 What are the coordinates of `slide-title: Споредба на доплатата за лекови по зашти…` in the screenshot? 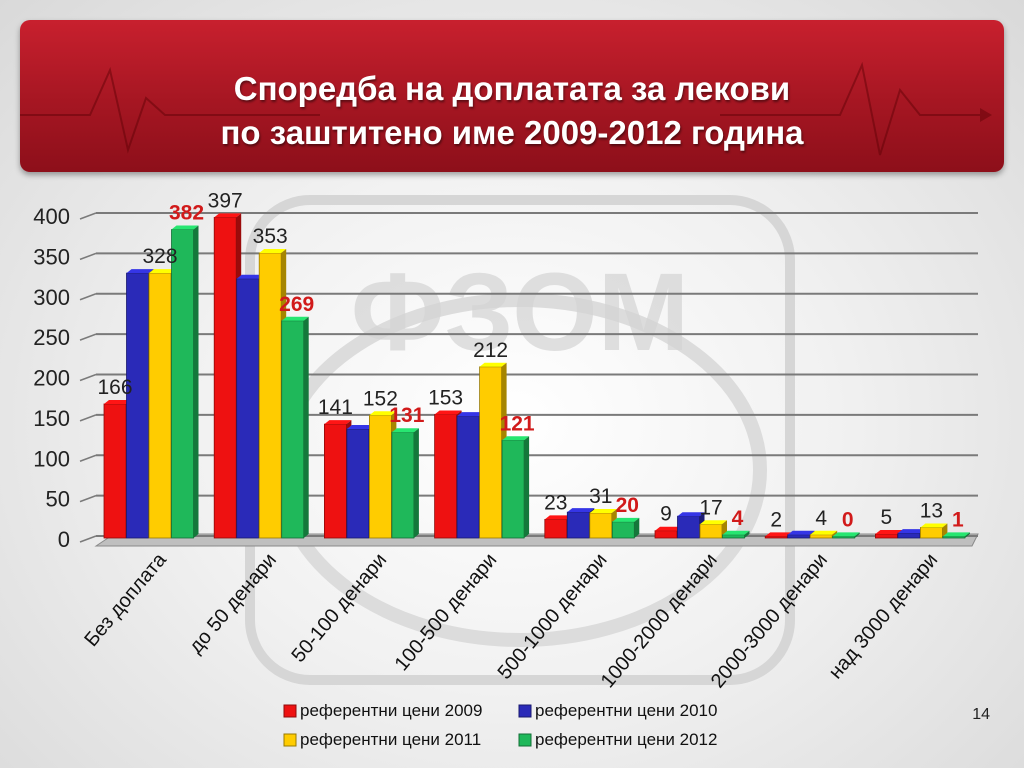 It's located at (512, 111).